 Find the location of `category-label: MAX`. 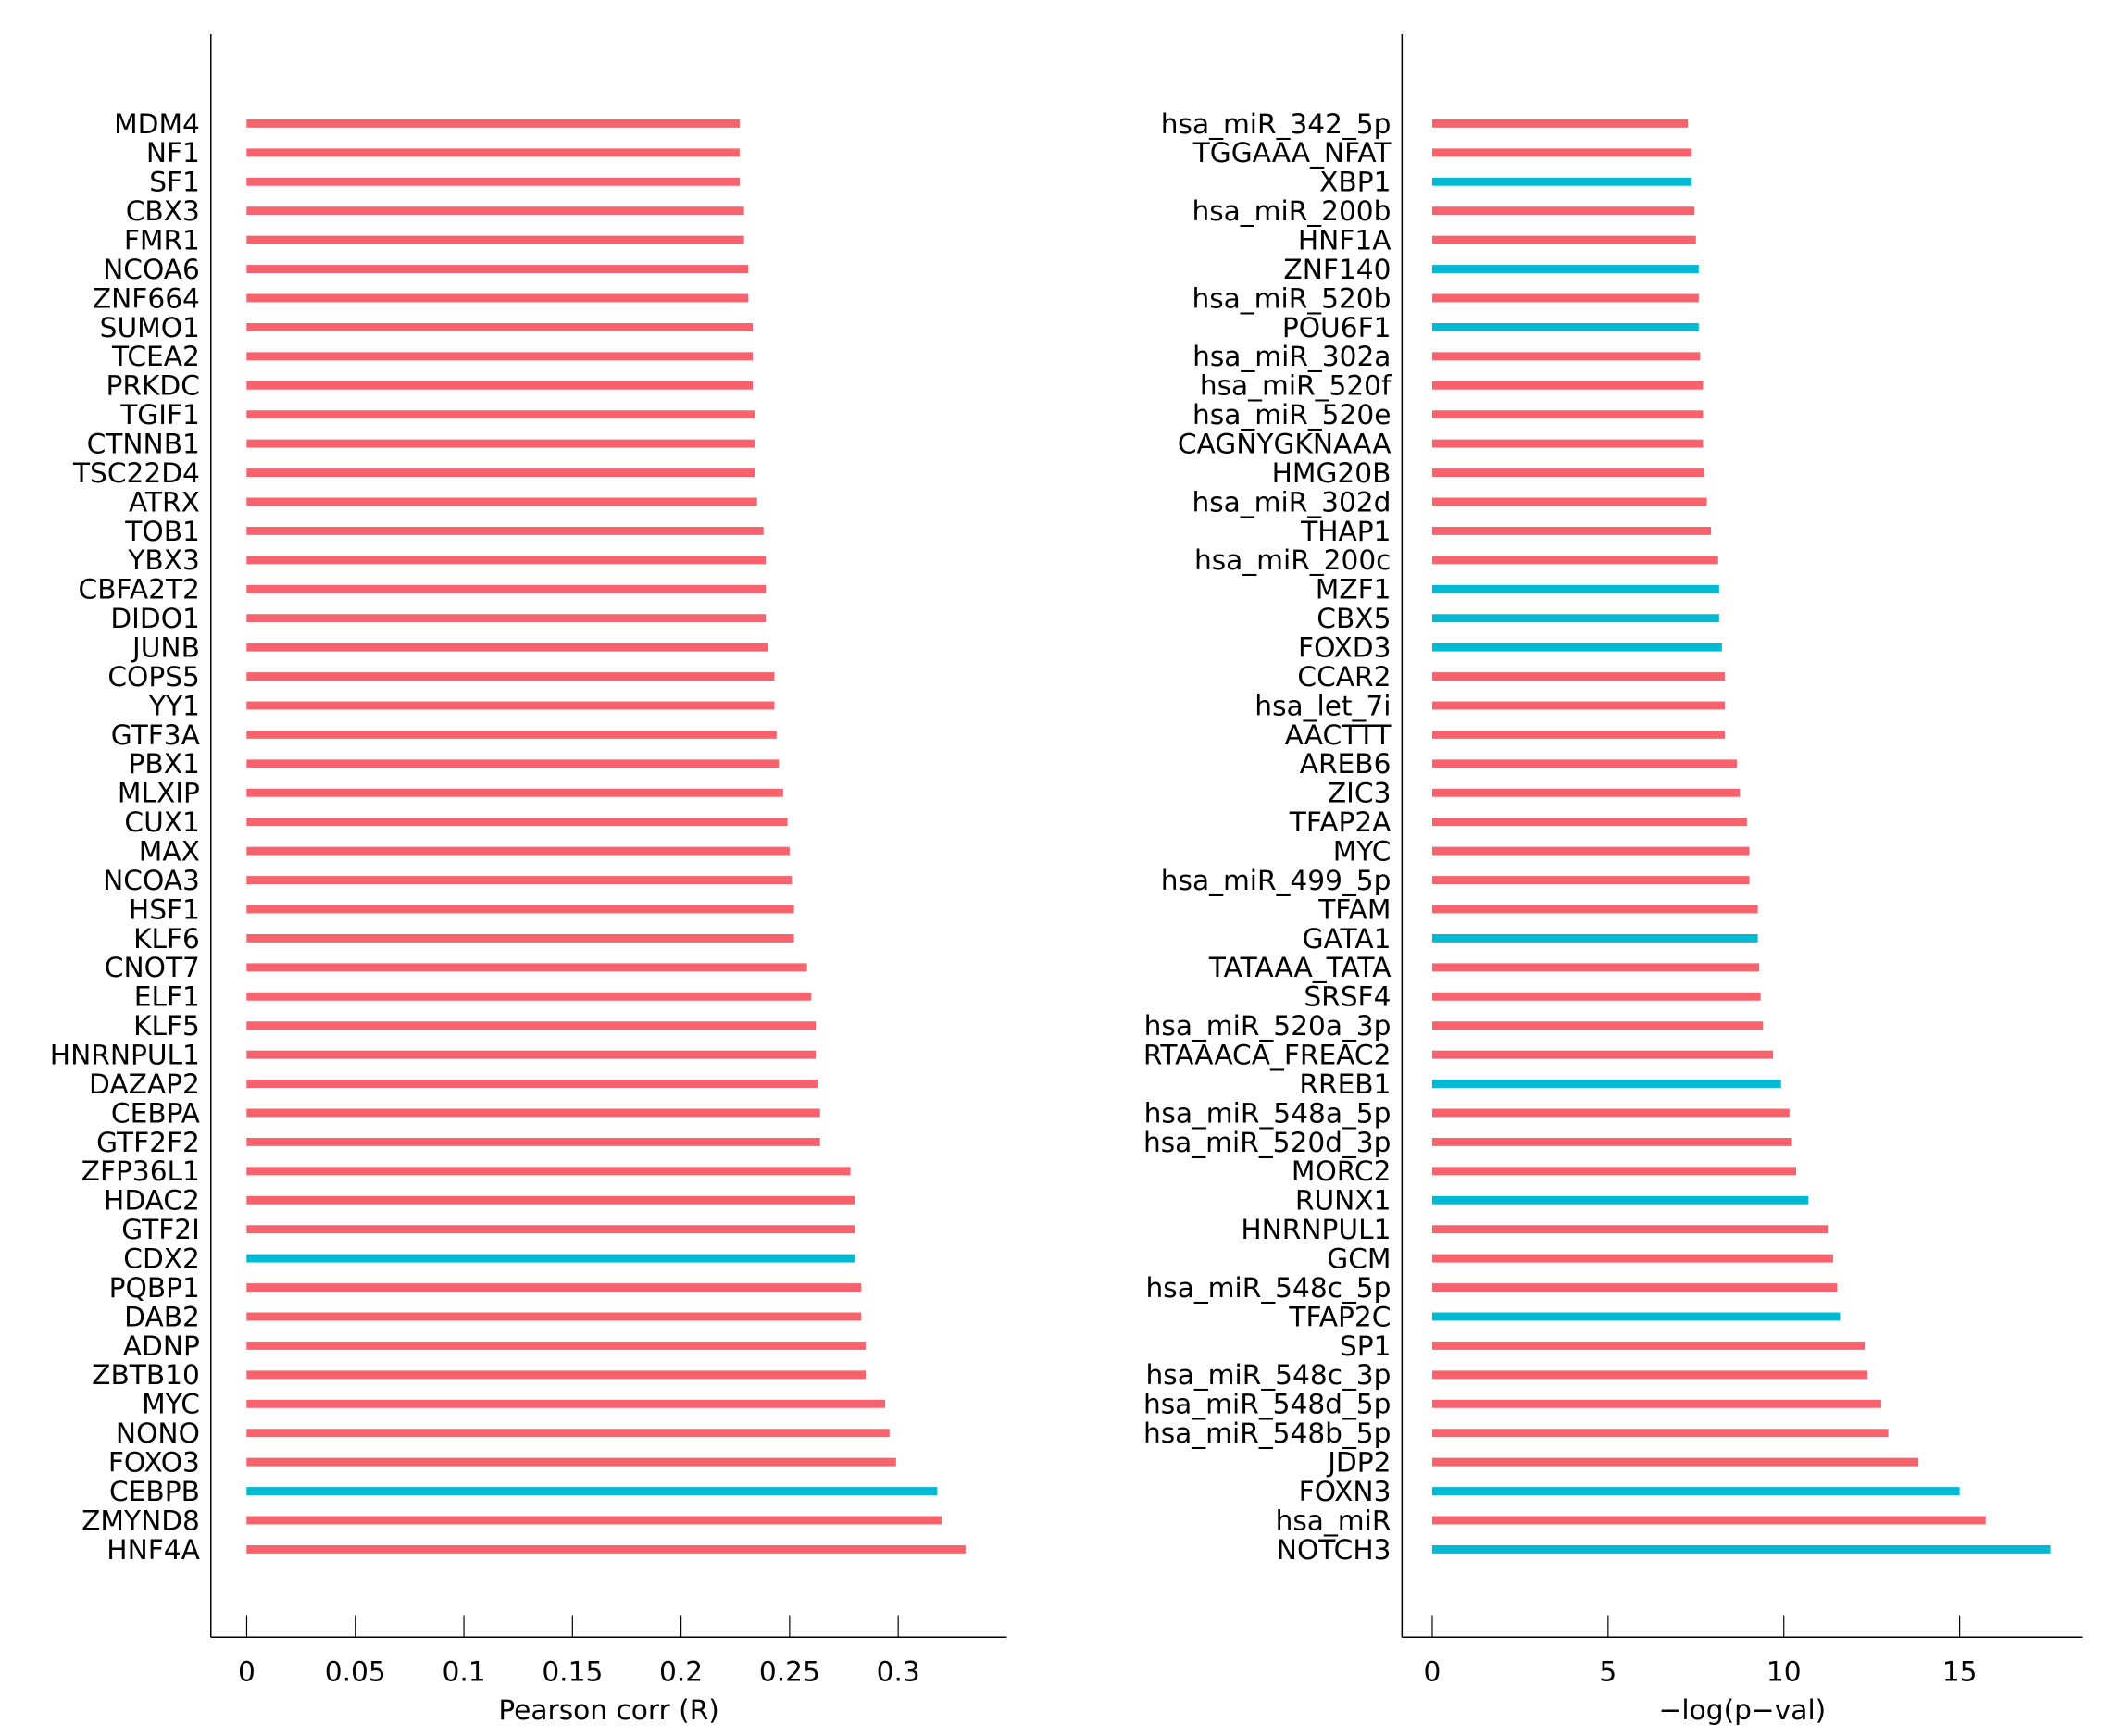

category-label: MAX is located at coordinates (169, 850).